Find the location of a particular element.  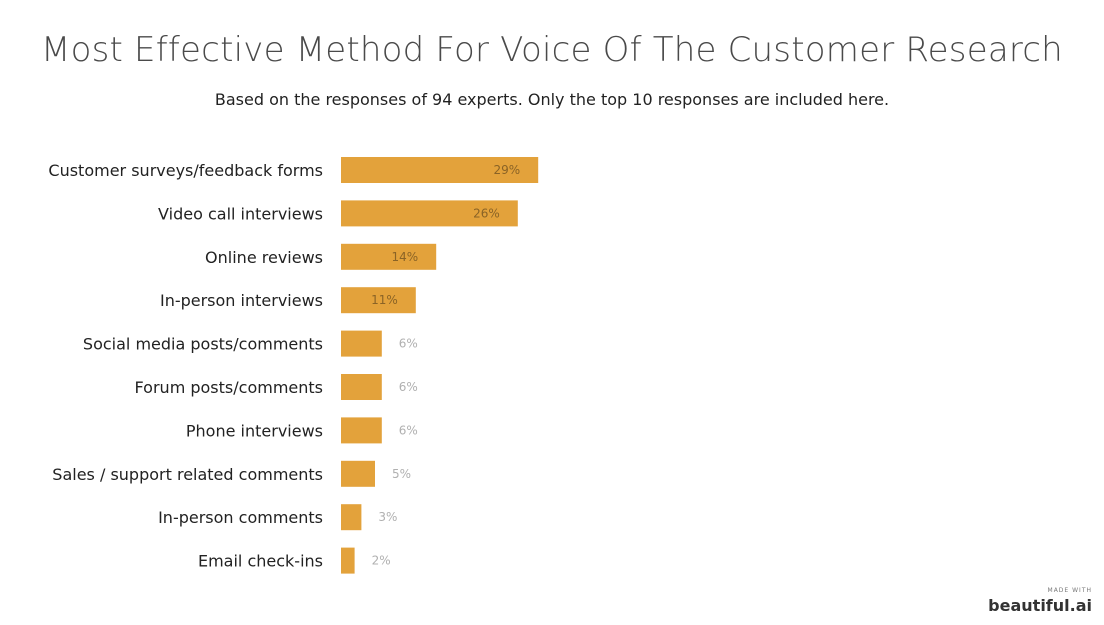

category-label: Email check-ins is located at coordinates (260, 561).